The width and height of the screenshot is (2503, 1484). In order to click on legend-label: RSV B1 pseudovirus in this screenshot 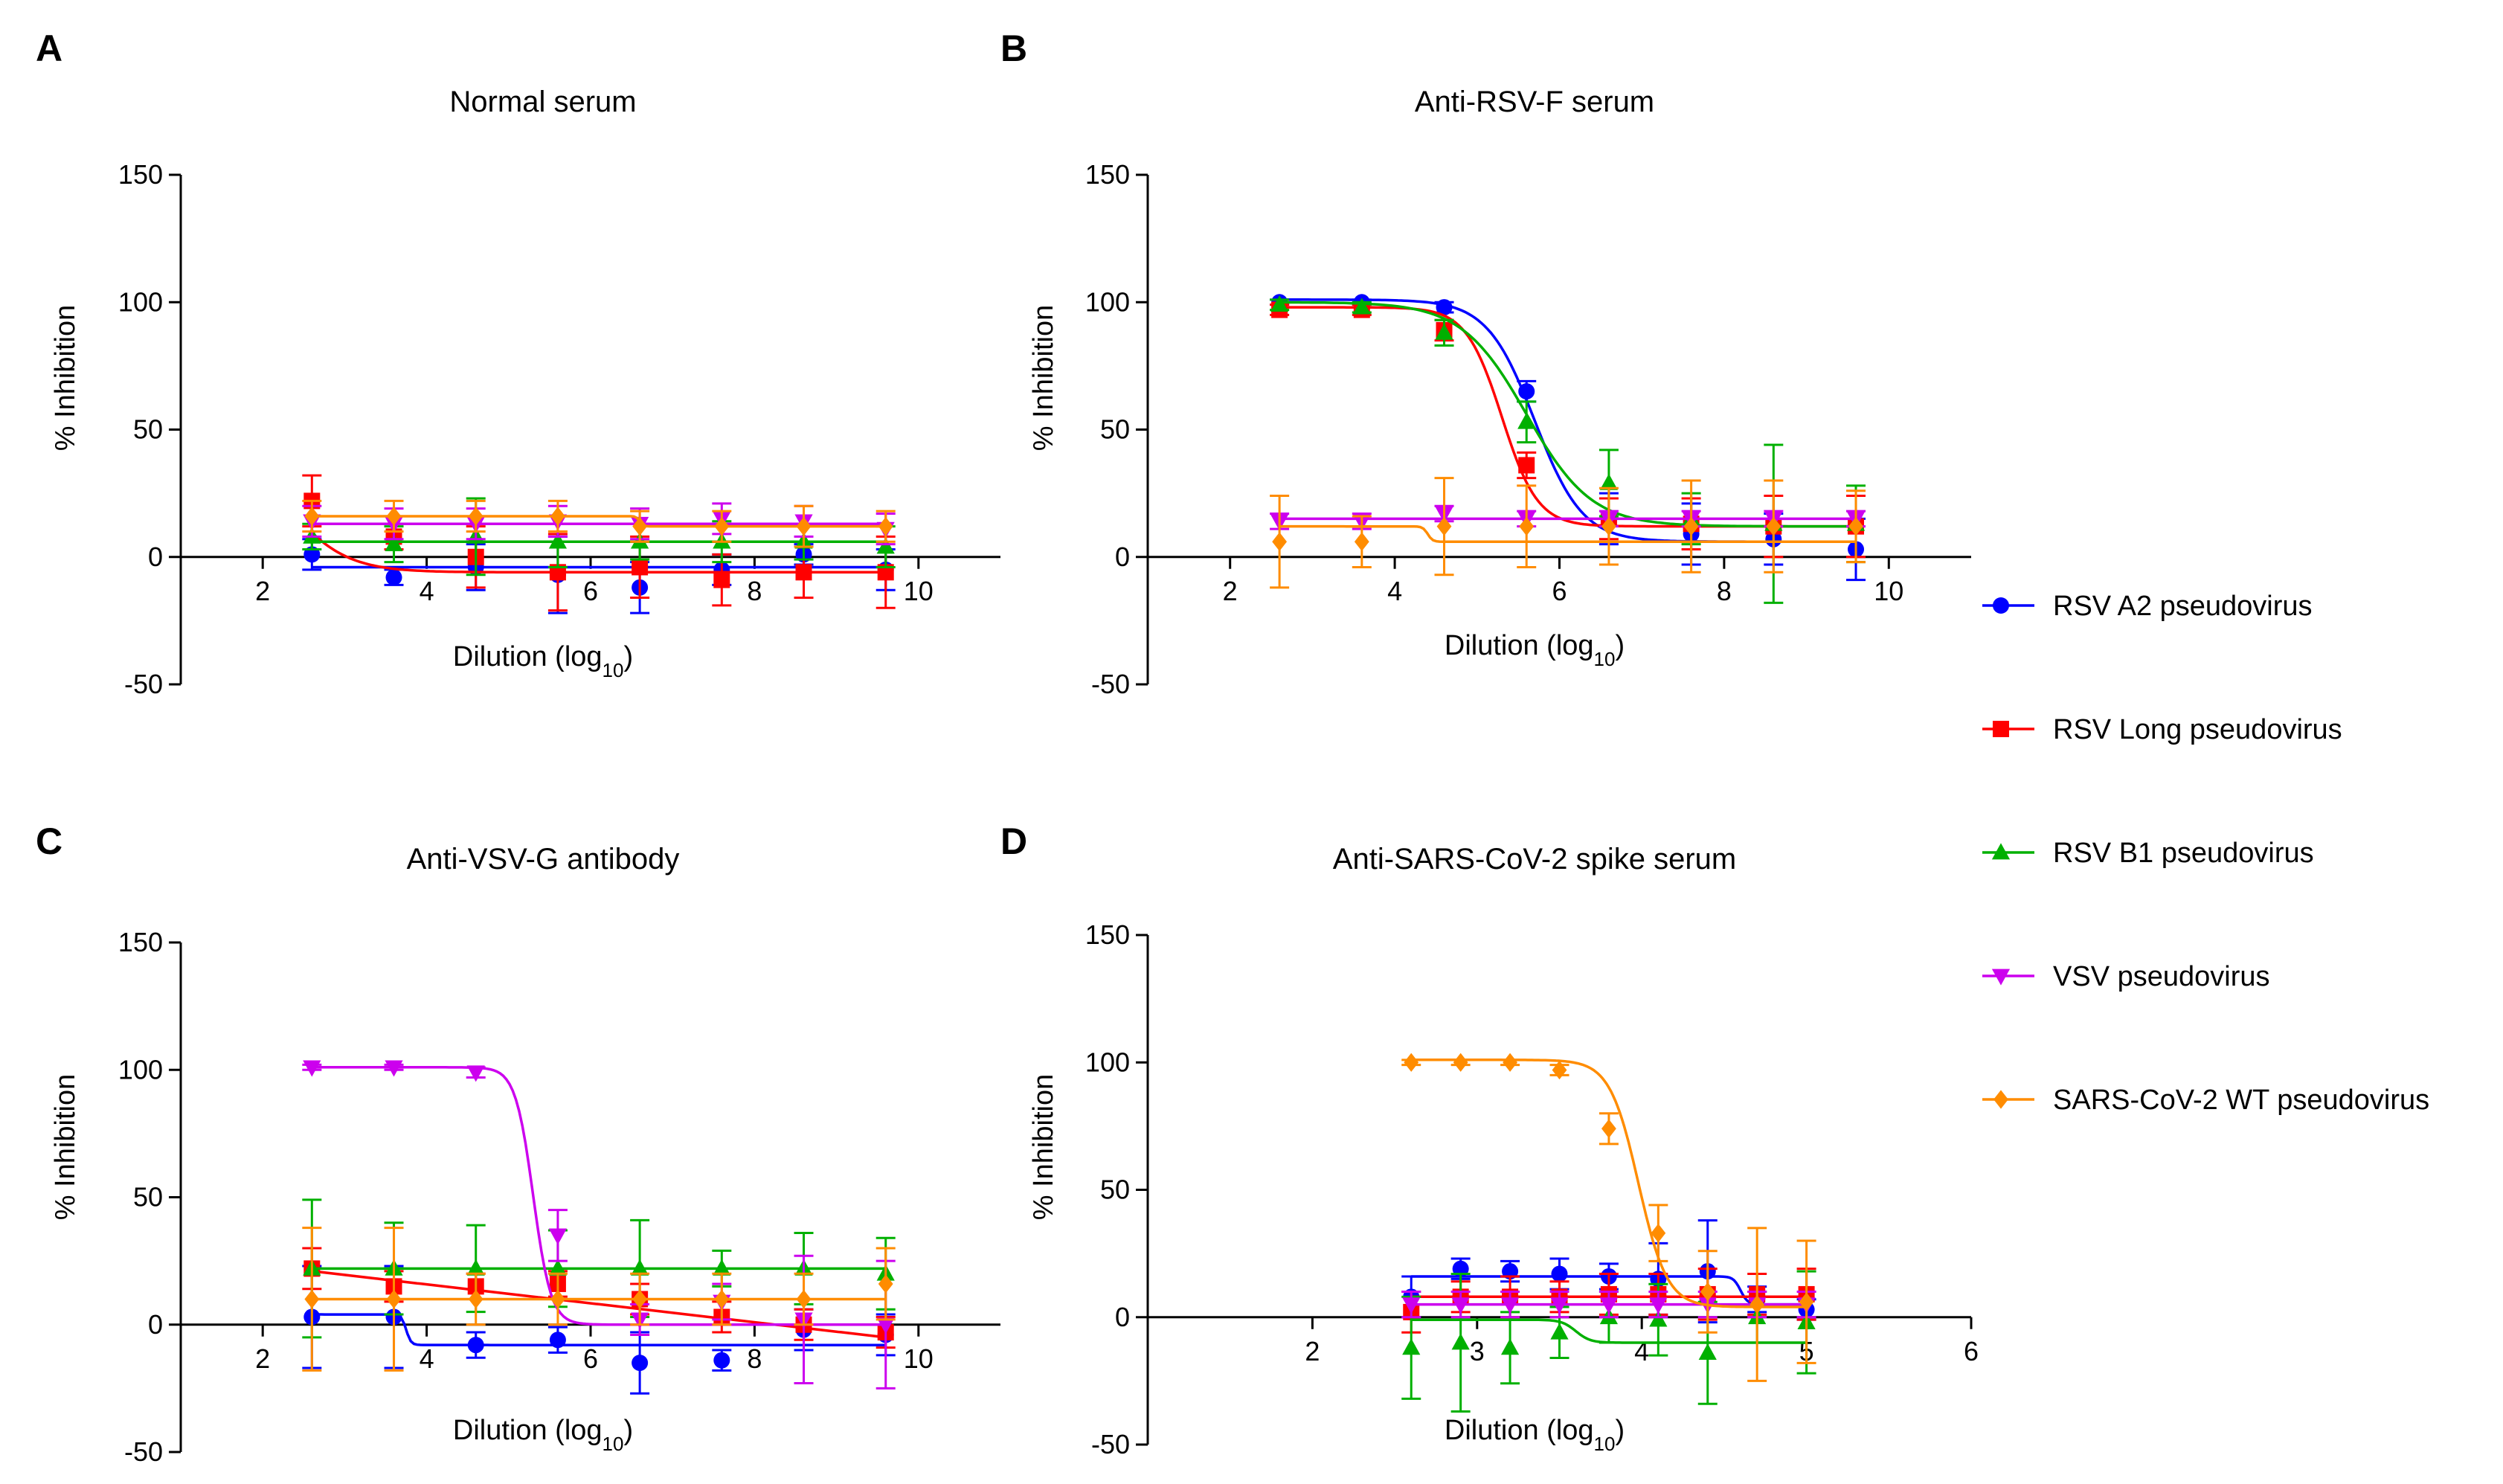, I will do `click(2183, 853)`.